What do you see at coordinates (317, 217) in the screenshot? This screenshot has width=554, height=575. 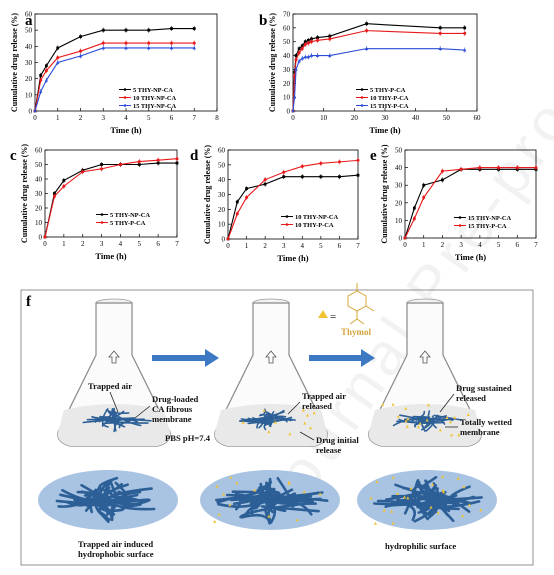 I see `legend-entry: 10 THY-NP-CA` at bounding box center [317, 217].